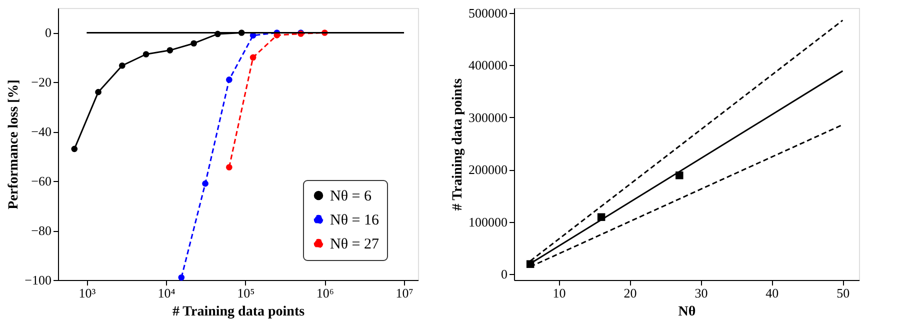 Image resolution: width=912 pixels, height=334 pixels. Describe the element at coordinates (701, 293) in the screenshot. I see `x-tick-label: 30` at that location.